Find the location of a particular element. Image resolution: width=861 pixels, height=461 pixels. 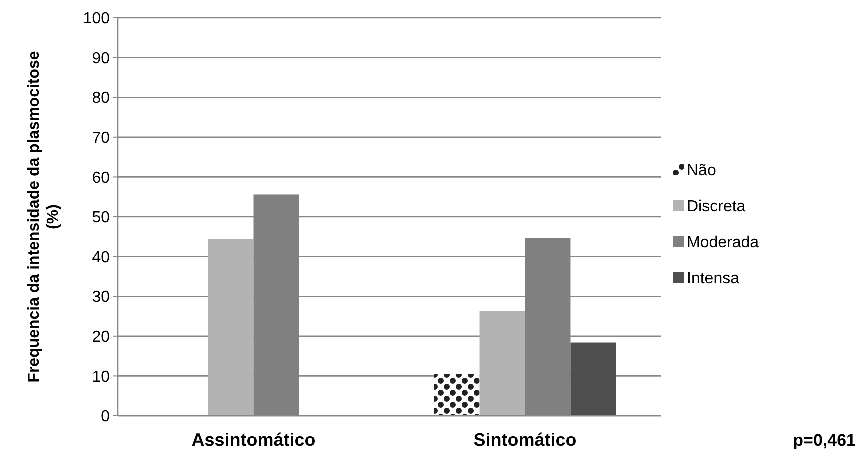

y-tick-label: 20 is located at coordinates (101, 337).